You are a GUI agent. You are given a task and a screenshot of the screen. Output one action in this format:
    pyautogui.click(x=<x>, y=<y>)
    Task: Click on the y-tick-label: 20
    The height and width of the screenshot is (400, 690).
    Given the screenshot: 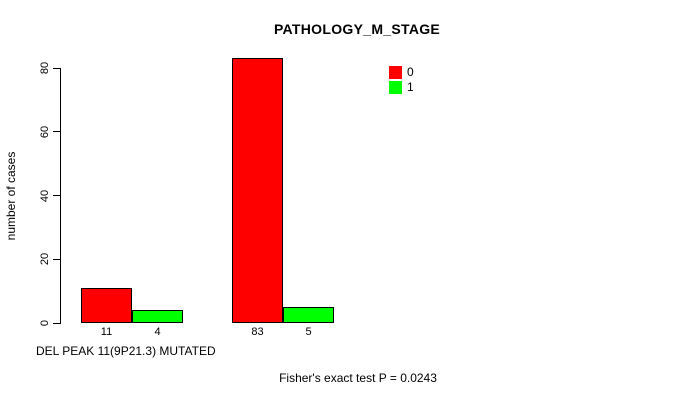 What is the action you would take?
    pyautogui.click(x=45, y=259)
    